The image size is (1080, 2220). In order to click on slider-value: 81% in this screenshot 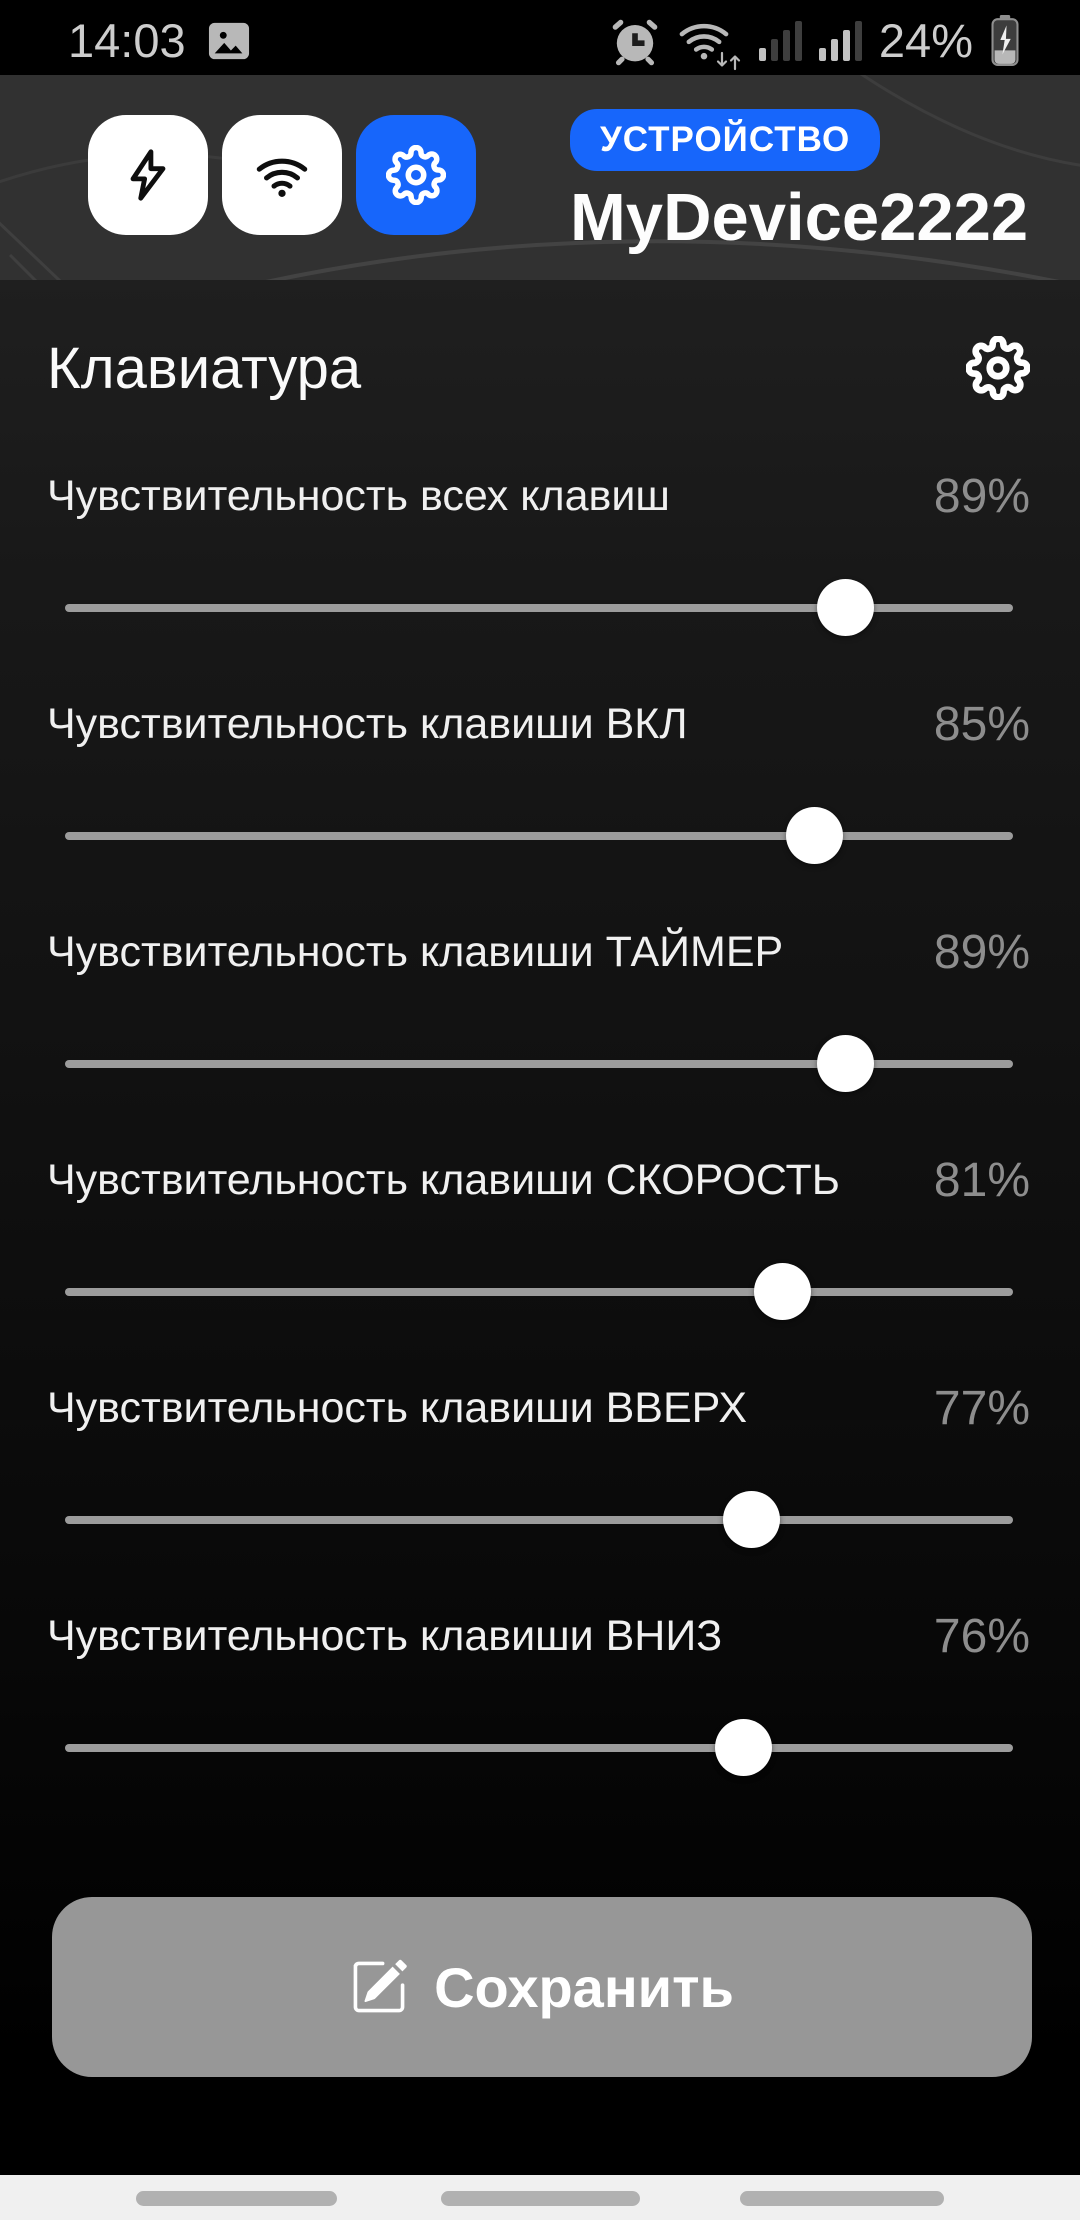, I will do `click(981, 1180)`.